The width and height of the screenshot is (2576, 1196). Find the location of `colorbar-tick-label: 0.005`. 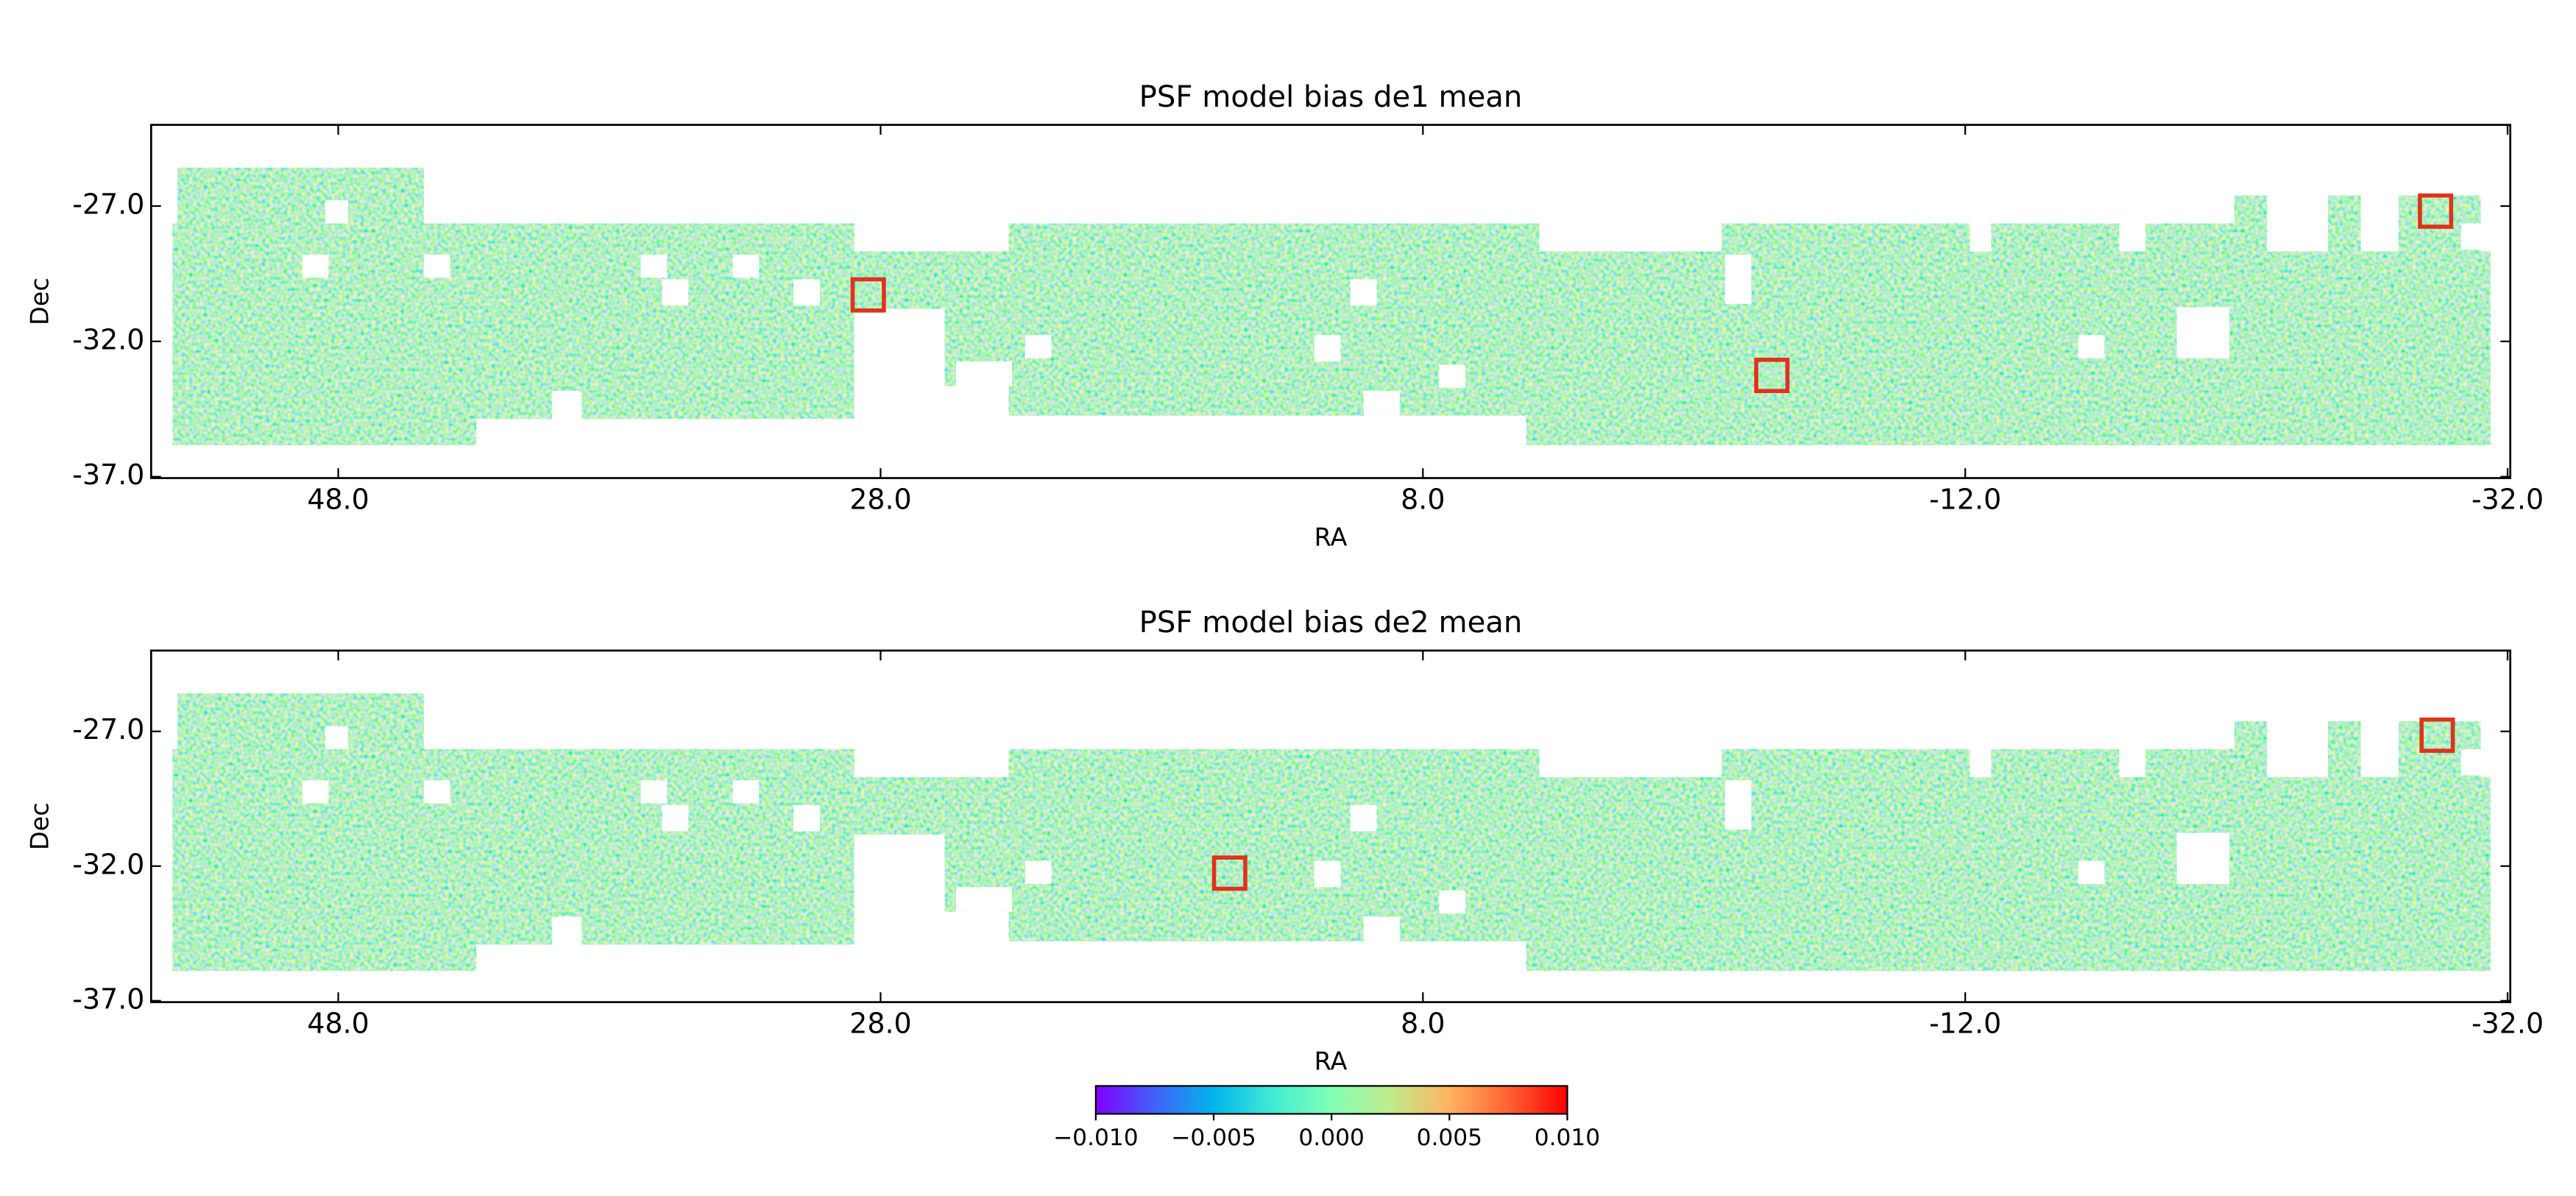

colorbar-tick-label: 0.005 is located at coordinates (1449, 1138).